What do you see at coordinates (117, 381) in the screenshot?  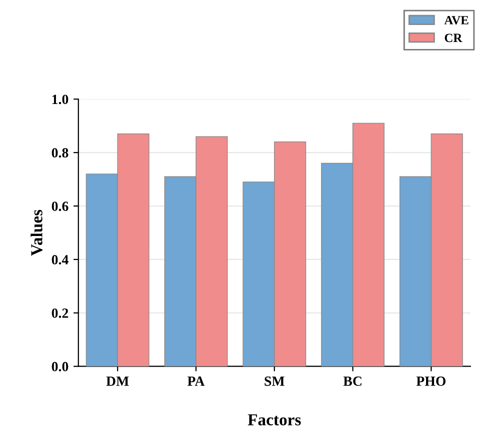 I see `x-tick-label: DM` at bounding box center [117, 381].